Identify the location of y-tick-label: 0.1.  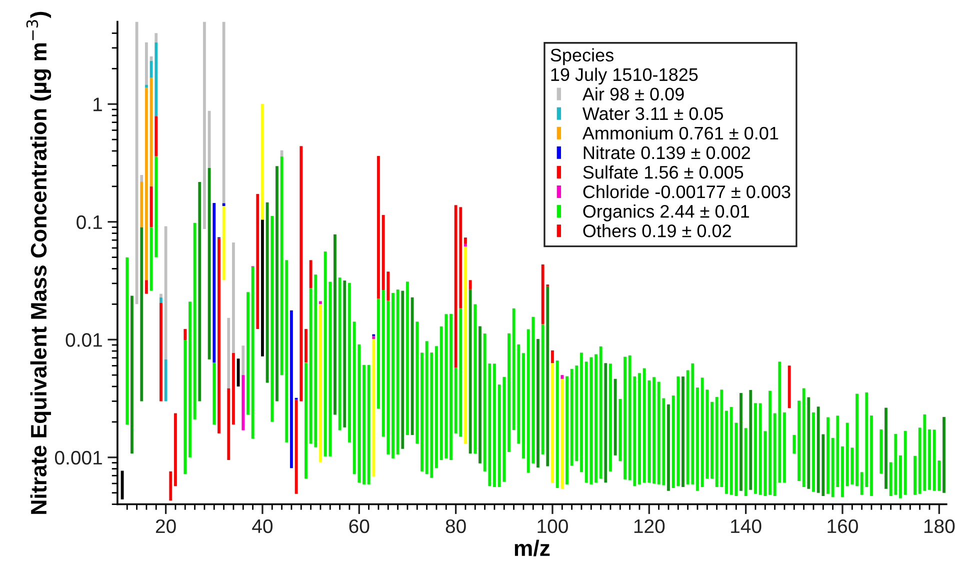
(89, 222).